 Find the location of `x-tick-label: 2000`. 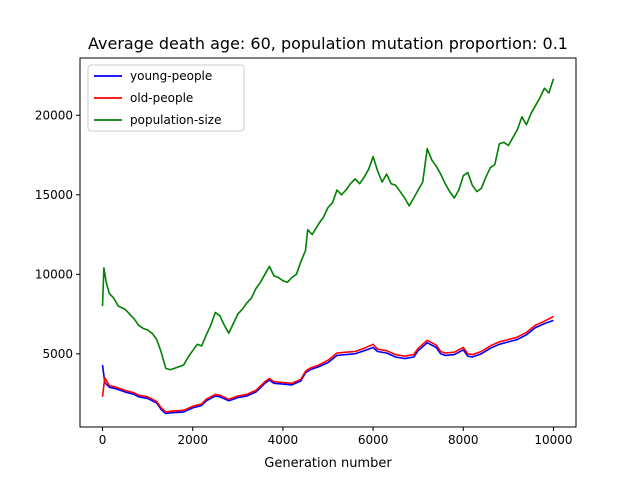

x-tick-label: 2000 is located at coordinates (192, 440).